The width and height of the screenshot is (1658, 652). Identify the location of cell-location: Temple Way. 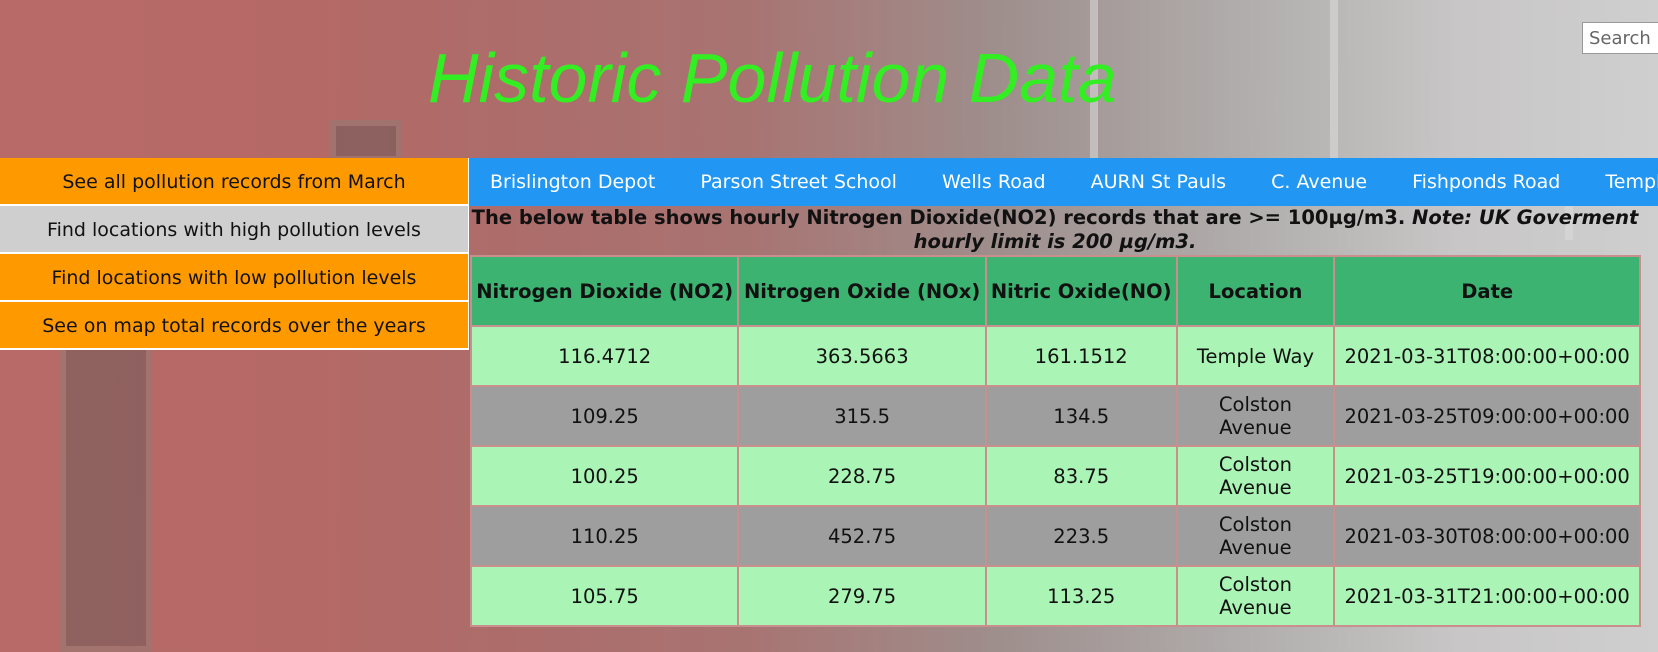
(1255, 356).